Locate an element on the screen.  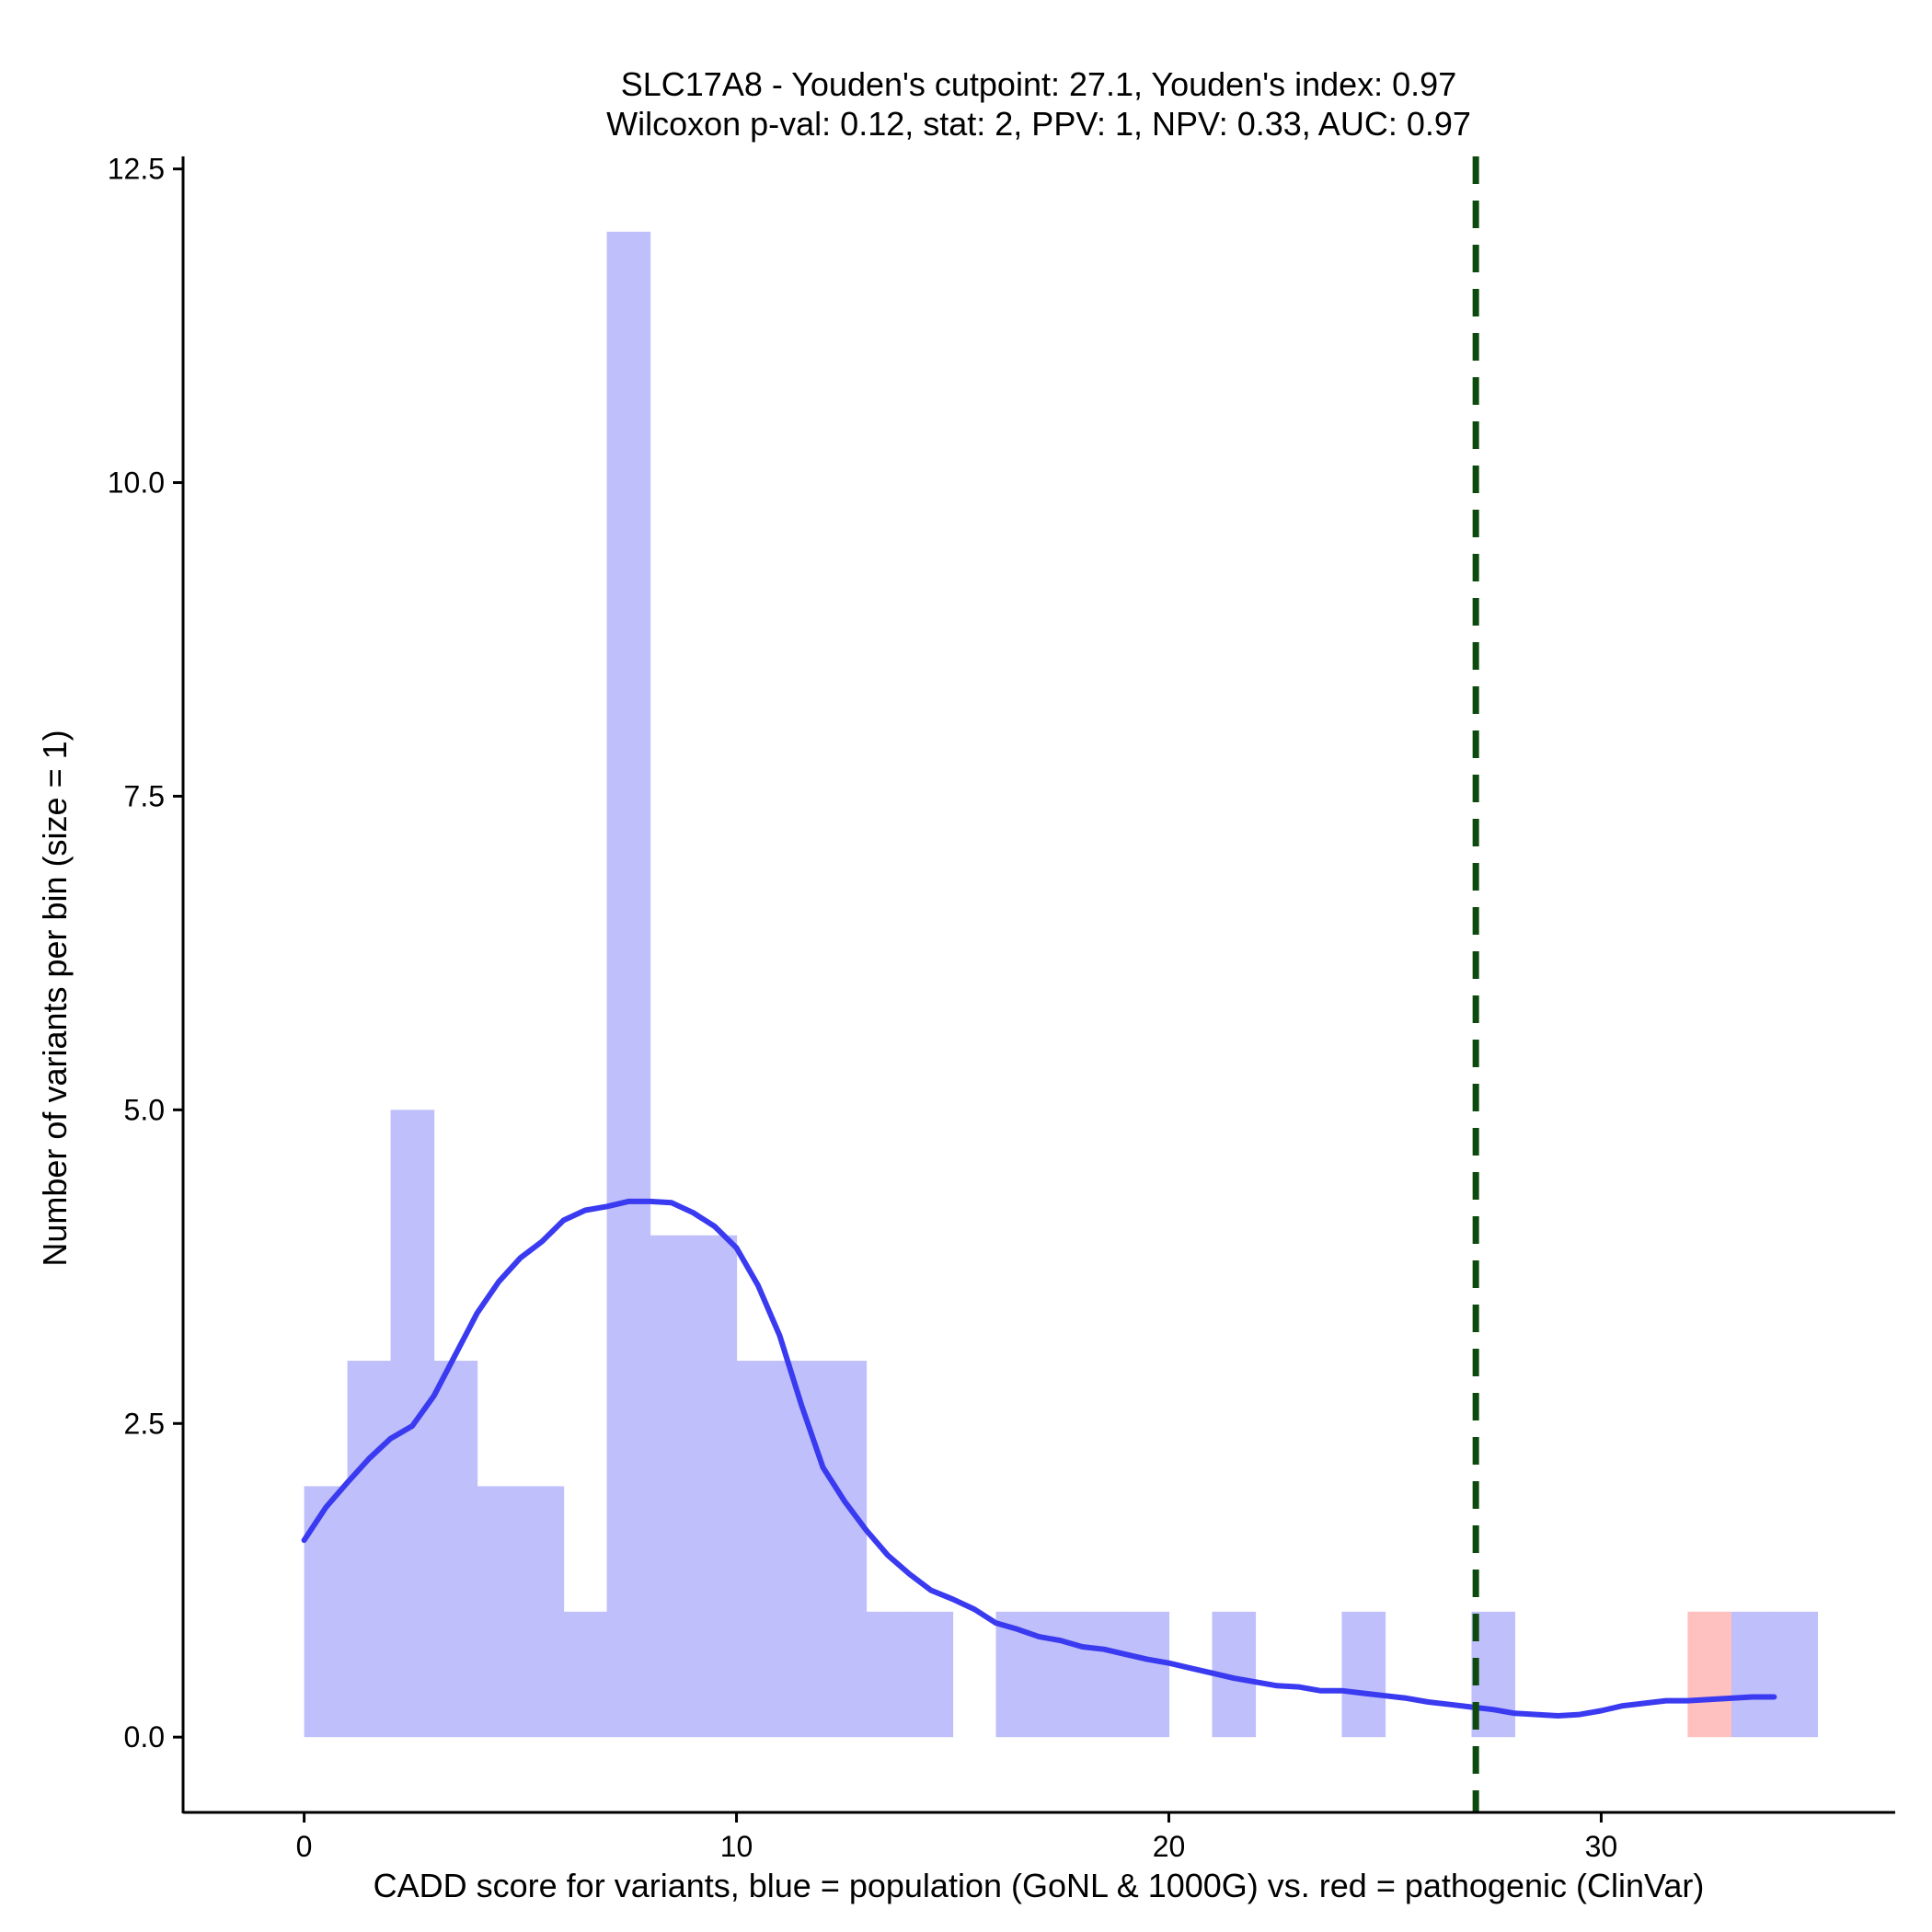
x-tick-label: 0 is located at coordinates (304, 1846).